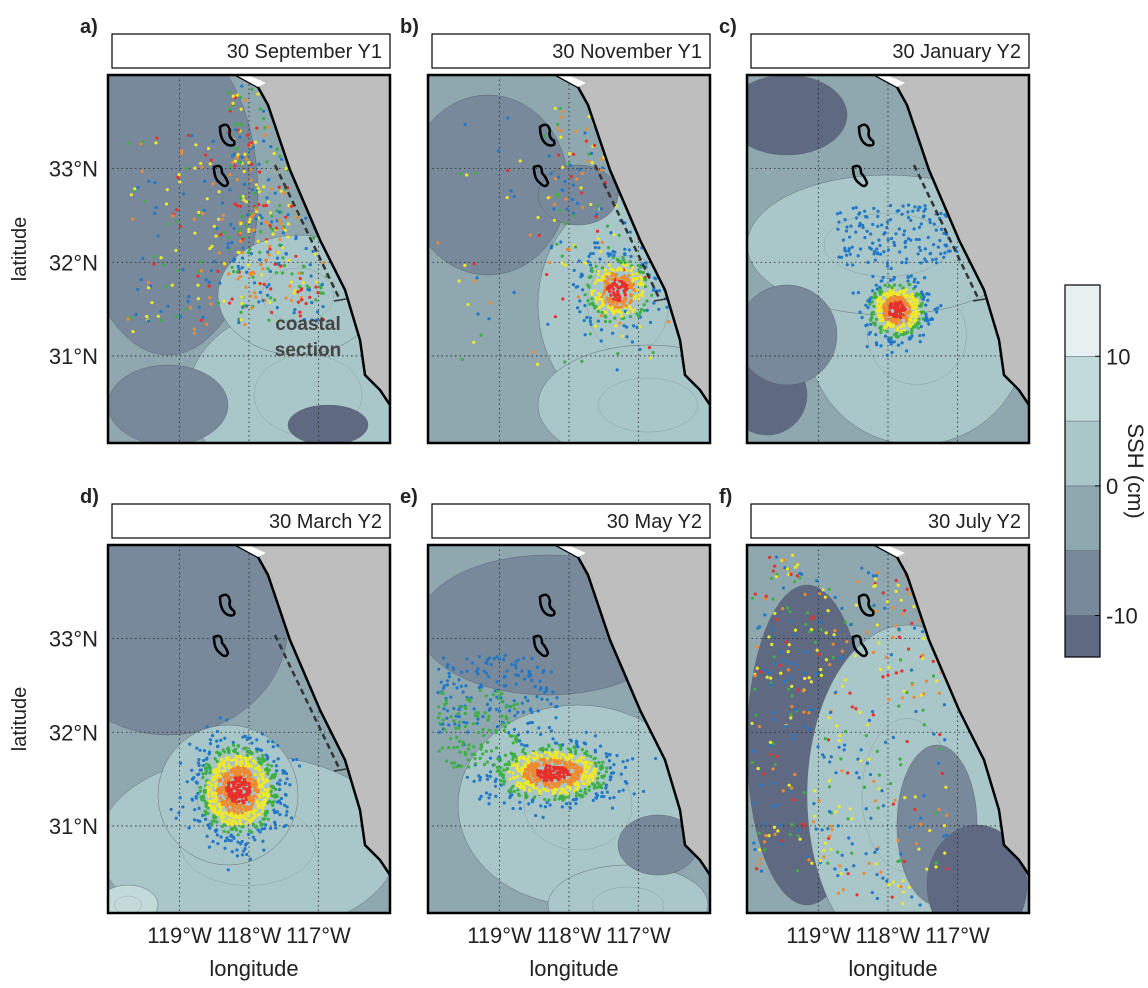  Describe the element at coordinates (887, 245) in the screenshot. I see `ssh-contour` at that location.